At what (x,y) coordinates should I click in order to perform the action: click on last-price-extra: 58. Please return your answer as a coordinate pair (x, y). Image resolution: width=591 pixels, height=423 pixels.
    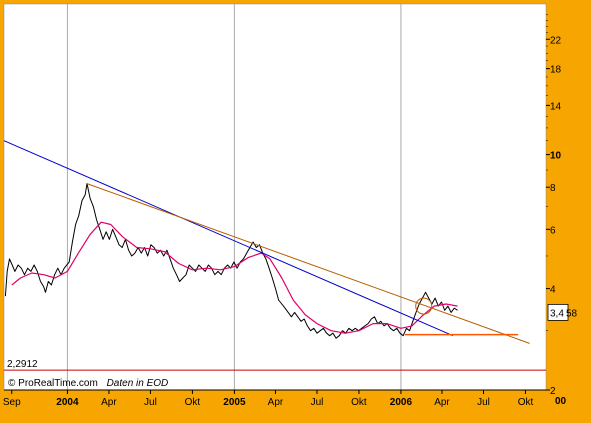
    Looking at the image, I should click on (572, 313).